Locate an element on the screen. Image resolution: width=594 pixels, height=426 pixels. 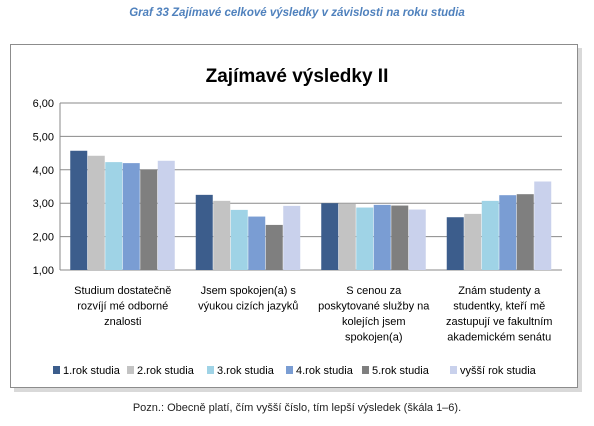
y-tick-label: 1,00 is located at coordinates (43, 271).